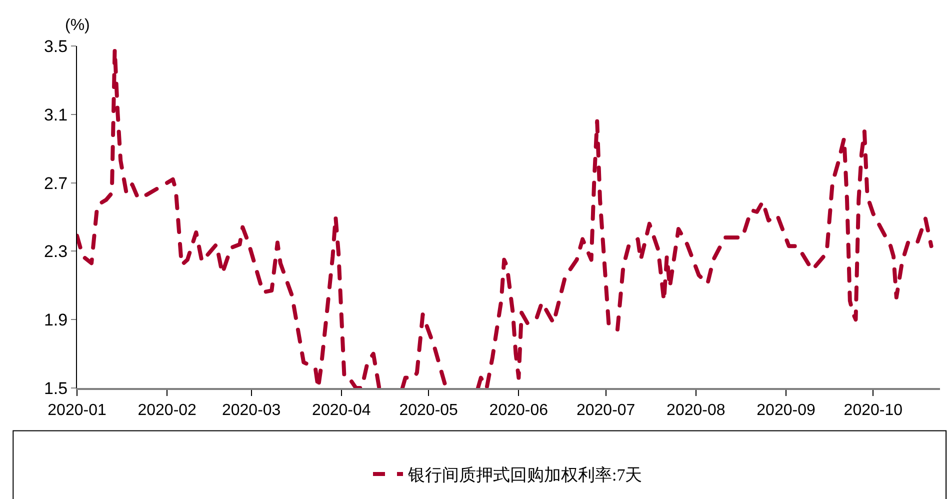  What do you see at coordinates (606, 411) in the screenshot?
I see `x-tick-label: 2020-07` at bounding box center [606, 411].